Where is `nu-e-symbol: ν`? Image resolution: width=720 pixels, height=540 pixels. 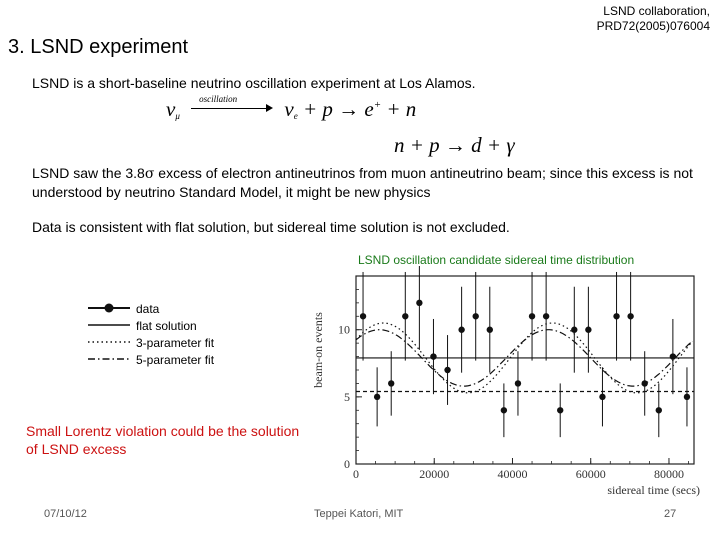 nu-e-symbol: ν is located at coordinates (289, 109).